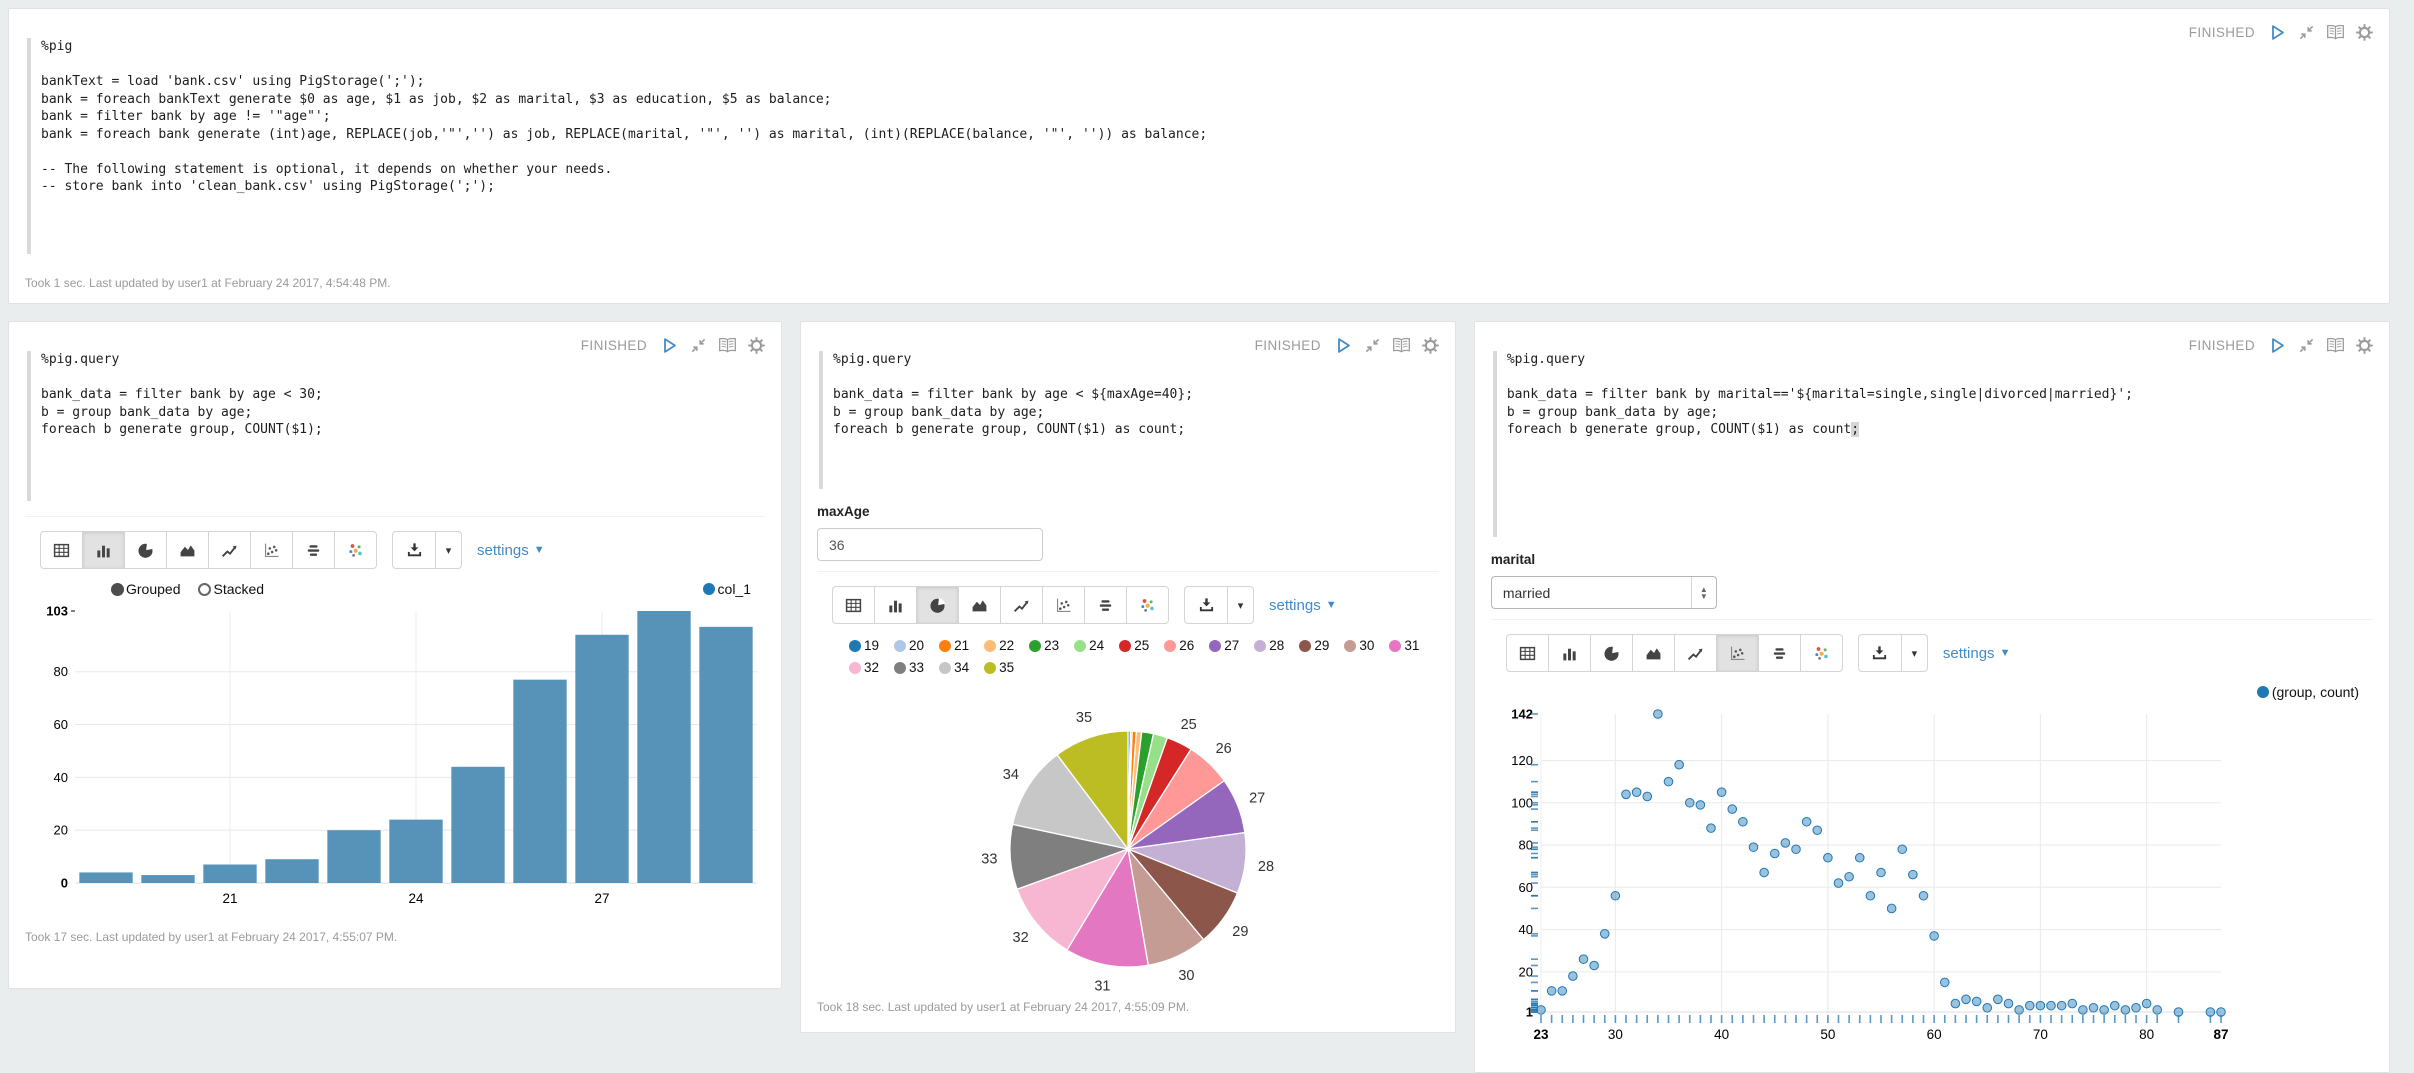 The width and height of the screenshot is (2414, 1073). Describe the element at coordinates (1089, 645) in the screenshot. I see `pie-legend-item: 24` at that location.